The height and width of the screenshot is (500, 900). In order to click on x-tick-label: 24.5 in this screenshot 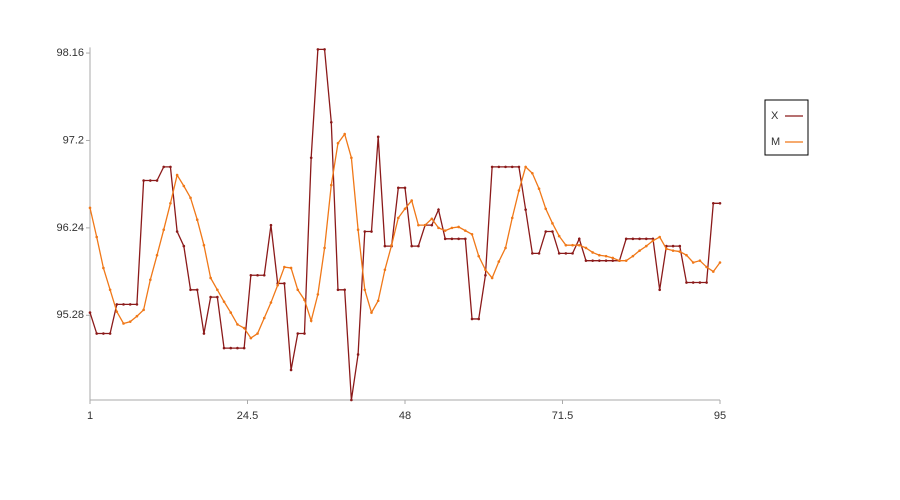, I will do `click(247, 416)`.